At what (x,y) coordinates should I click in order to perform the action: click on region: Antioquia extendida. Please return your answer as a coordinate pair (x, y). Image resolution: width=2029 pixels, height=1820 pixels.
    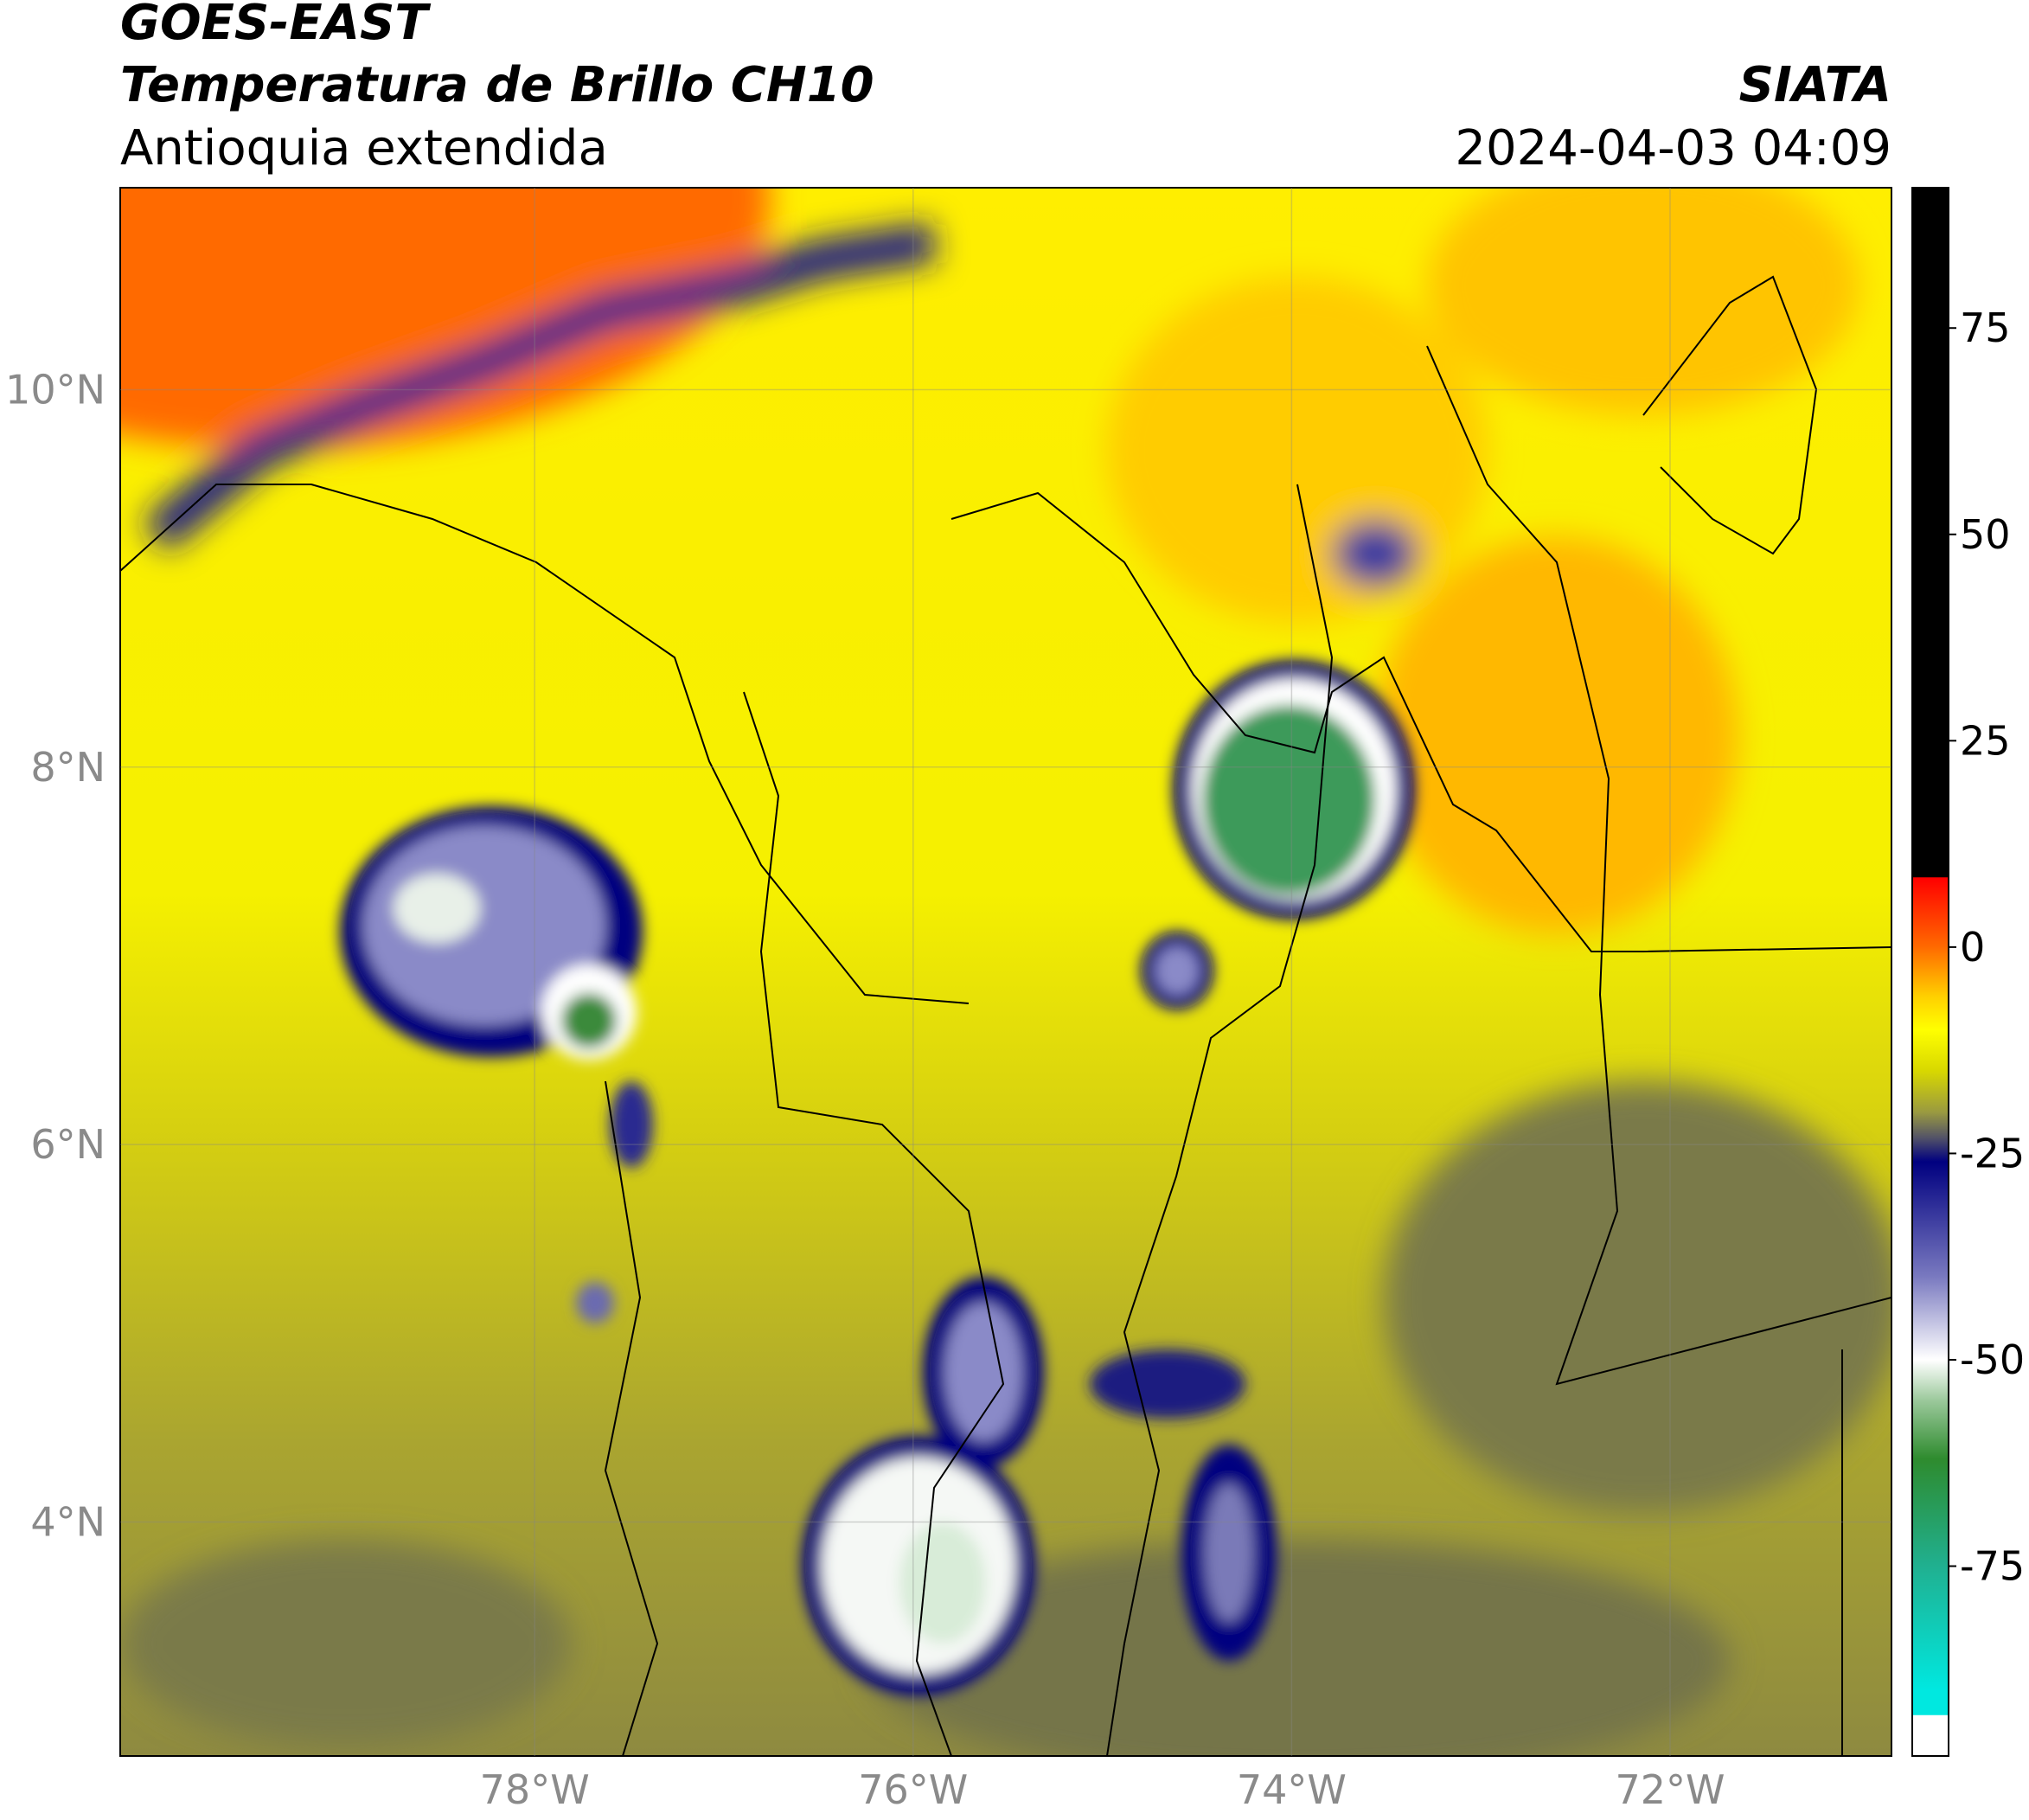
    Looking at the image, I should click on (364, 148).